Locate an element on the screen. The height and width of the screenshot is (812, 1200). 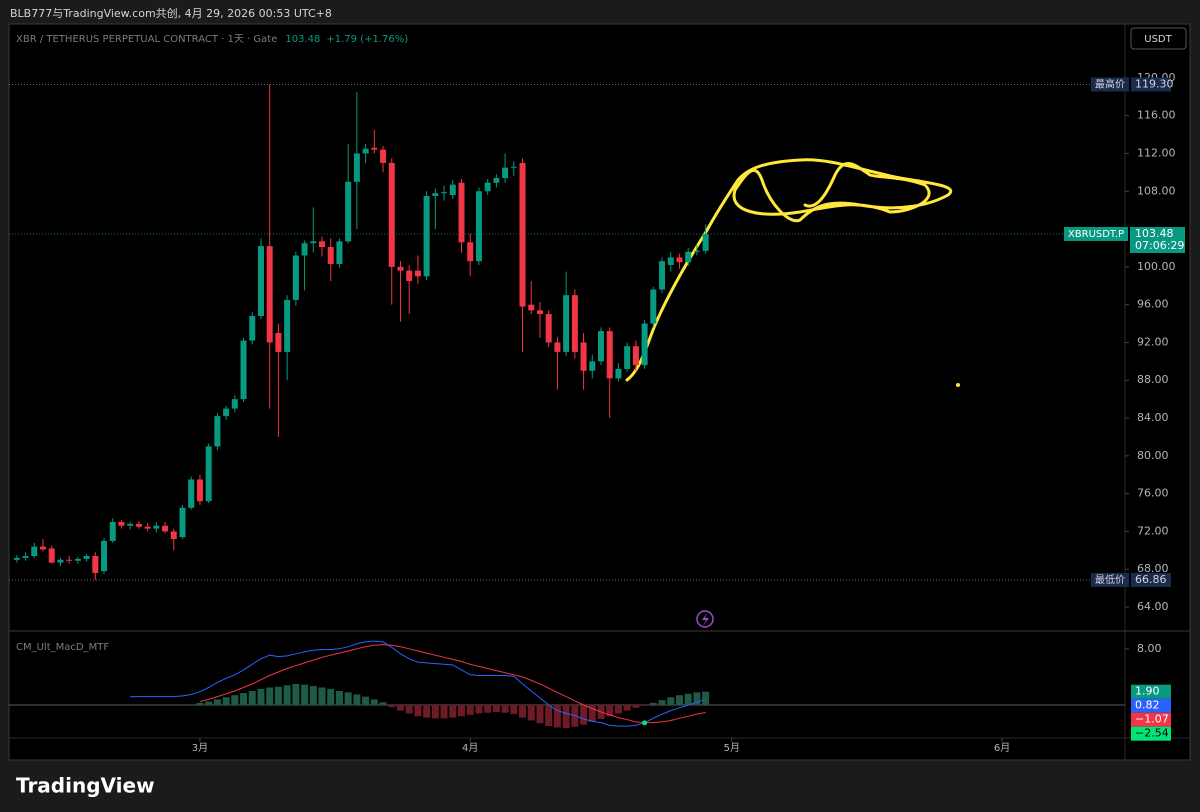
cross-marker is located at coordinates (645, 723).